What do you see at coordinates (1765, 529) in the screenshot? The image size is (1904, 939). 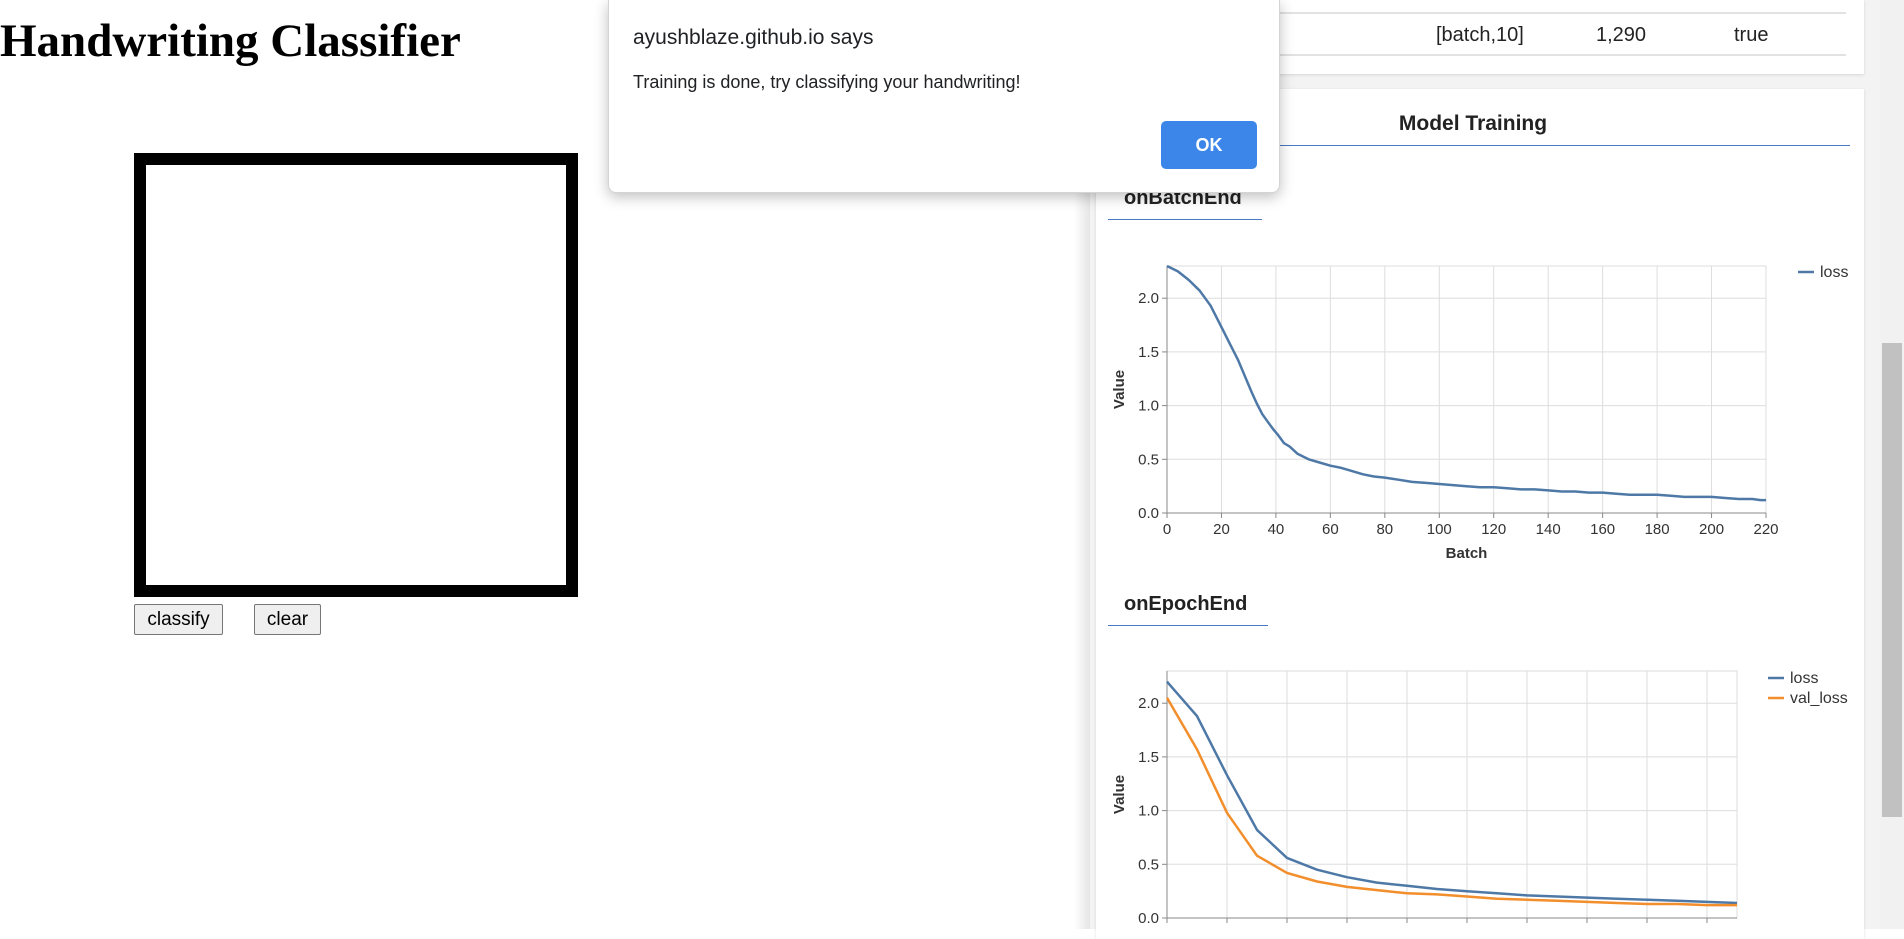 I see `x-tick-label: 220` at bounding box center [1765, 529].